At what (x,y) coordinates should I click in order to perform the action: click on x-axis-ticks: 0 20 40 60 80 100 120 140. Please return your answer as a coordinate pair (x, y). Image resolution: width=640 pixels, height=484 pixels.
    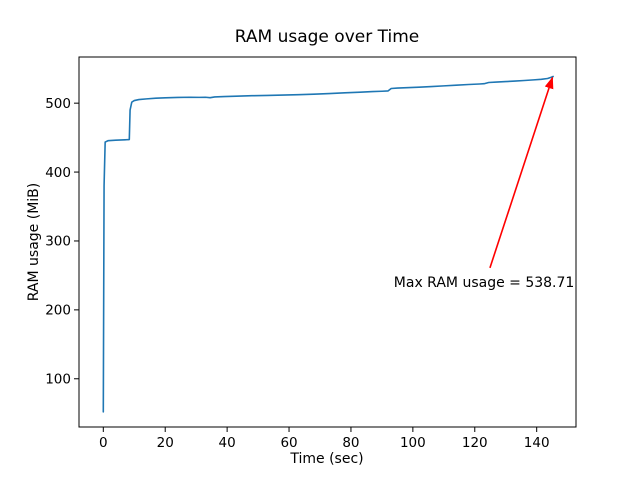
    Looking at the image, I should click on (324, 439).